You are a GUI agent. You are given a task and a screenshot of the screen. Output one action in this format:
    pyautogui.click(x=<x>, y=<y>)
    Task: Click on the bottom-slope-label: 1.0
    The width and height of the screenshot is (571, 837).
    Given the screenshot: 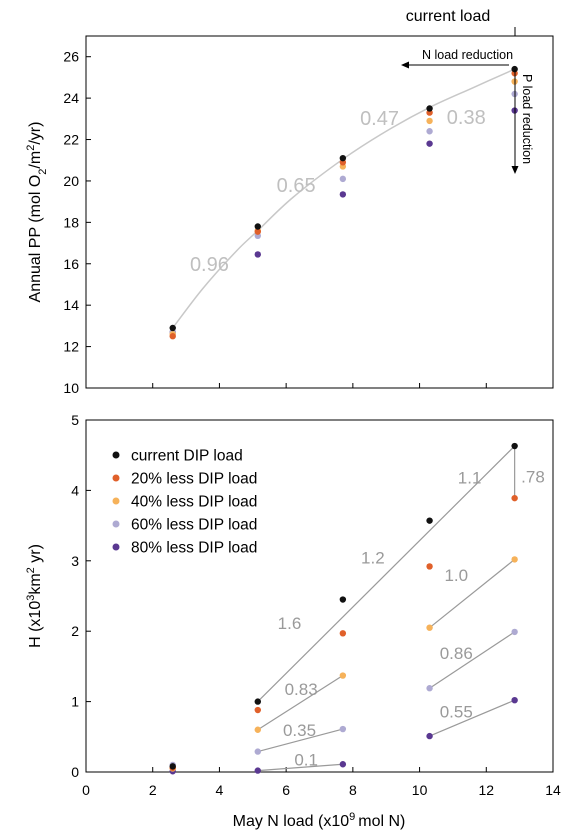 What is the action you would take?
    pyautogui.click(x=456, y=575)
    